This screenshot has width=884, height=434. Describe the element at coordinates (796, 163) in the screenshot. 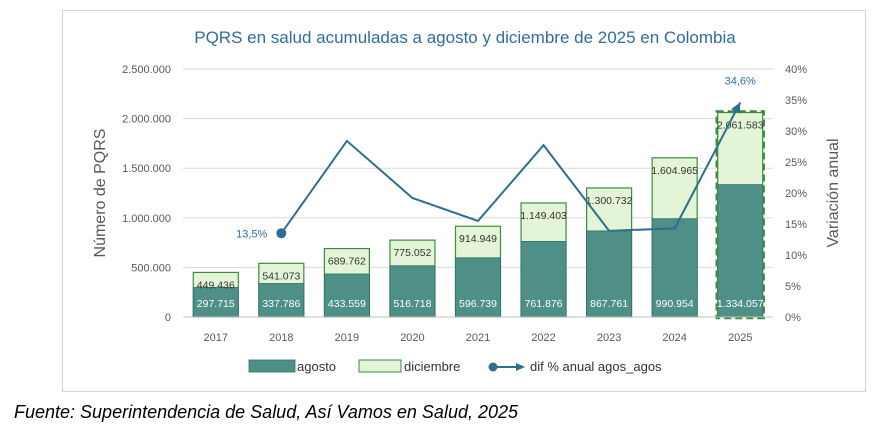

I see `y2-tick-label: 25%` at that location.